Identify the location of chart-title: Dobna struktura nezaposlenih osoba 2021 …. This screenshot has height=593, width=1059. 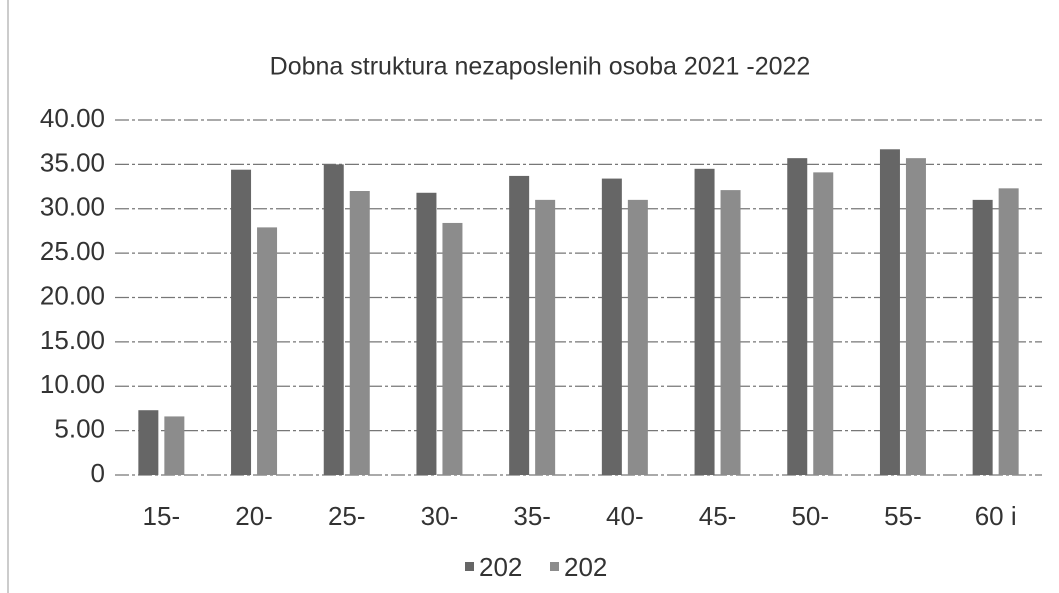
(540, 67).